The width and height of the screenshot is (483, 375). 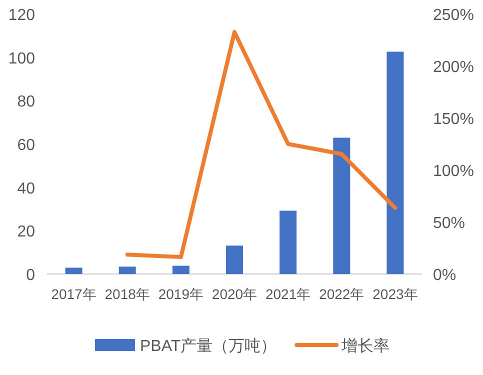 I want to click on y2-tick-label: 50%, so click(x=449, y=223).